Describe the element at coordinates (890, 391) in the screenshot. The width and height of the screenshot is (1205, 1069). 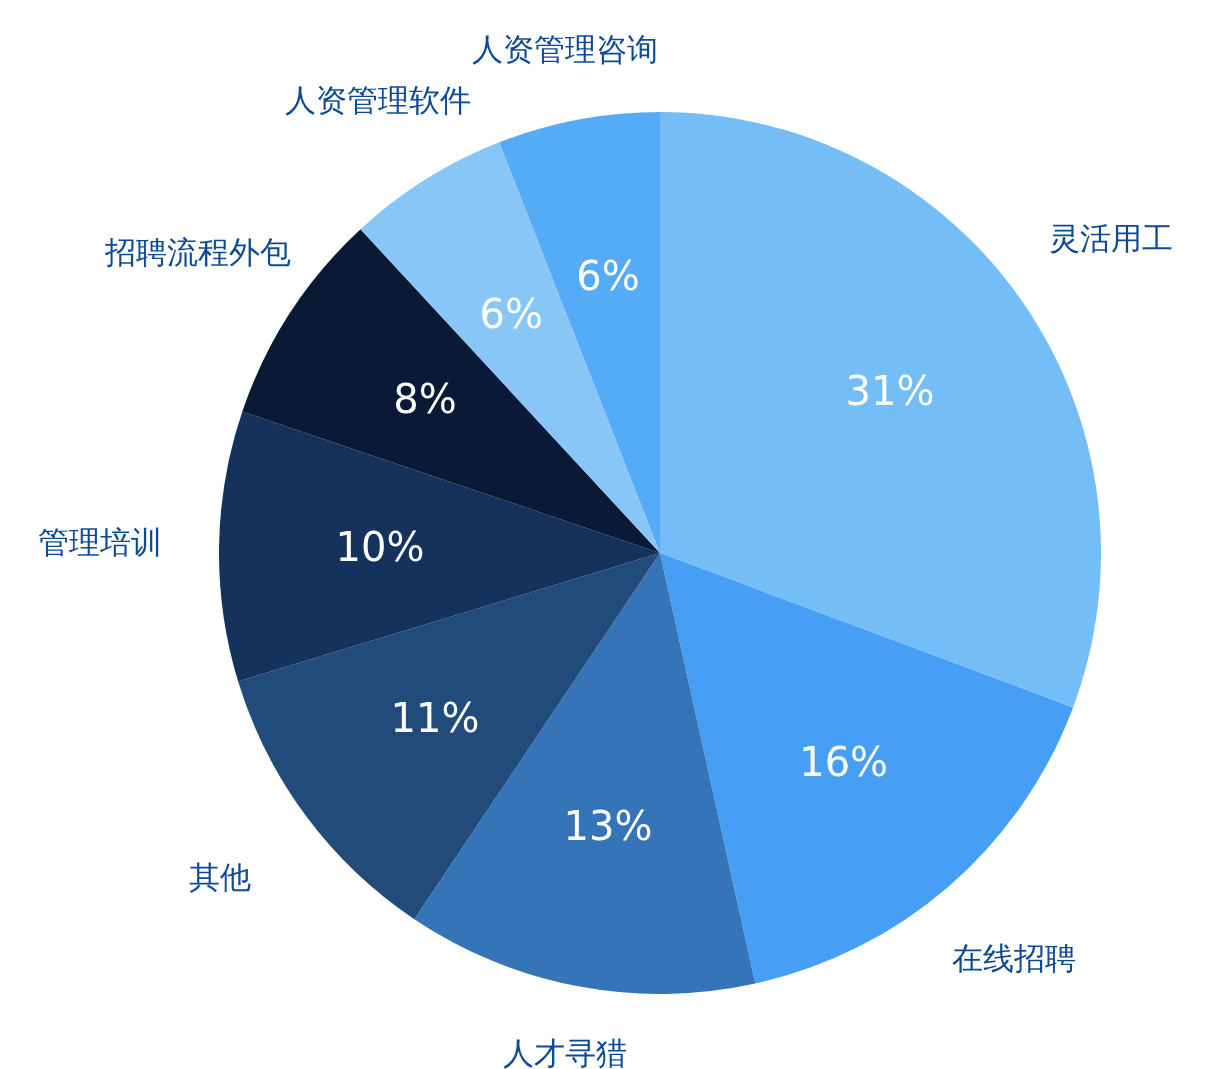
I see `data-label: 31%` at that location.